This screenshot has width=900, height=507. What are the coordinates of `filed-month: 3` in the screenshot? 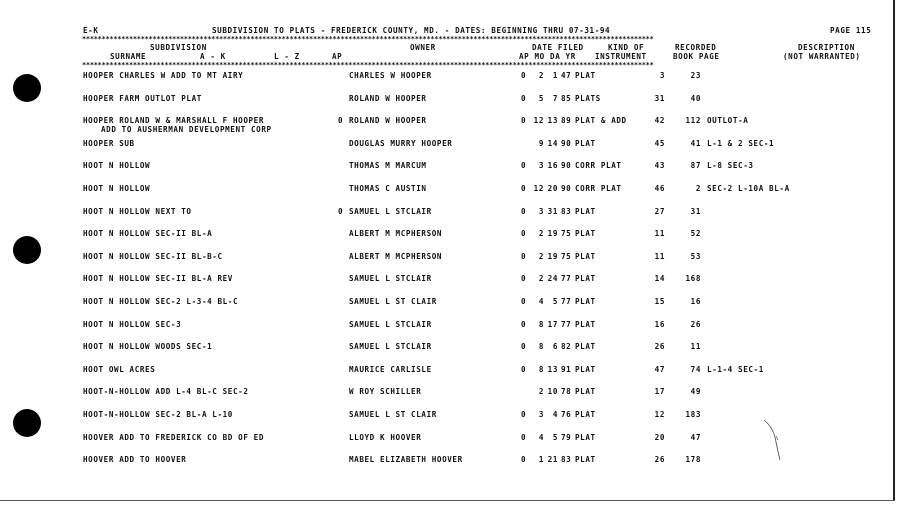 It's located at (541, 414).